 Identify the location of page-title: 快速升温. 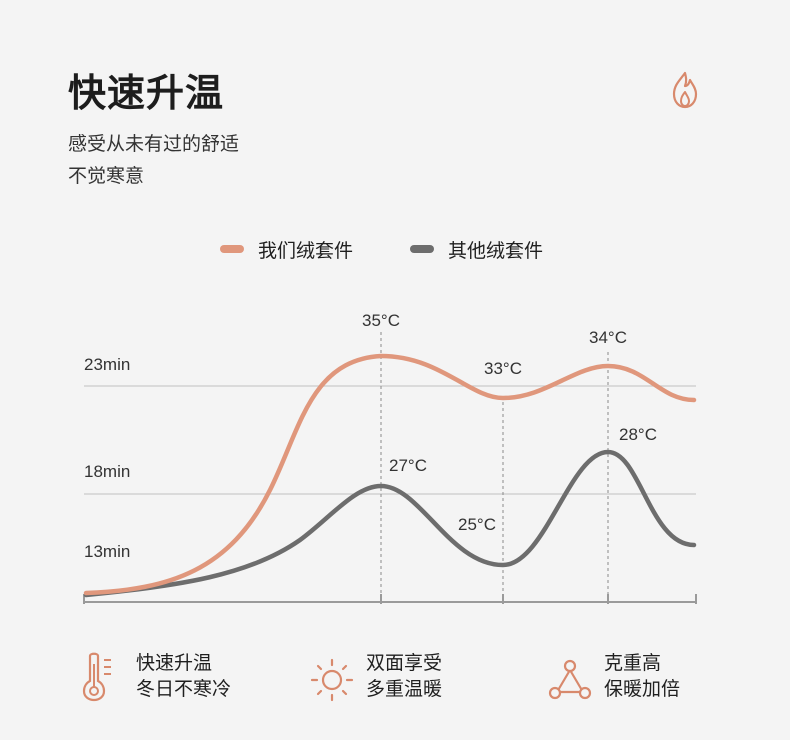
(146, 93).